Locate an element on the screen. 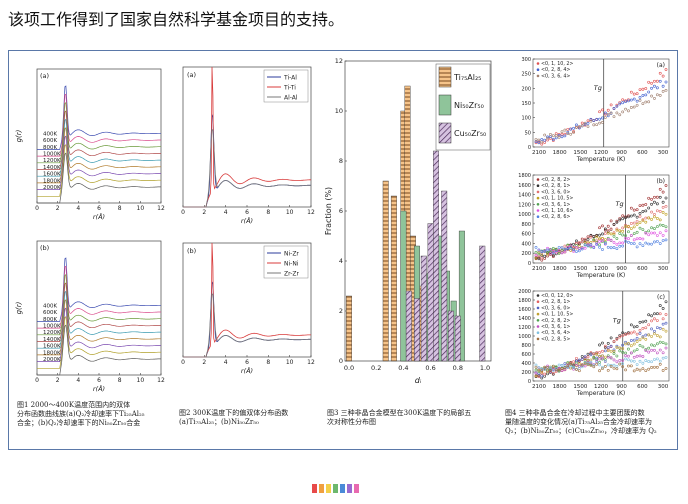 The height and width of the screenshot is (504, 688). legend-label: <0, 2, 8, 4> is located at coordinates (555, 70).